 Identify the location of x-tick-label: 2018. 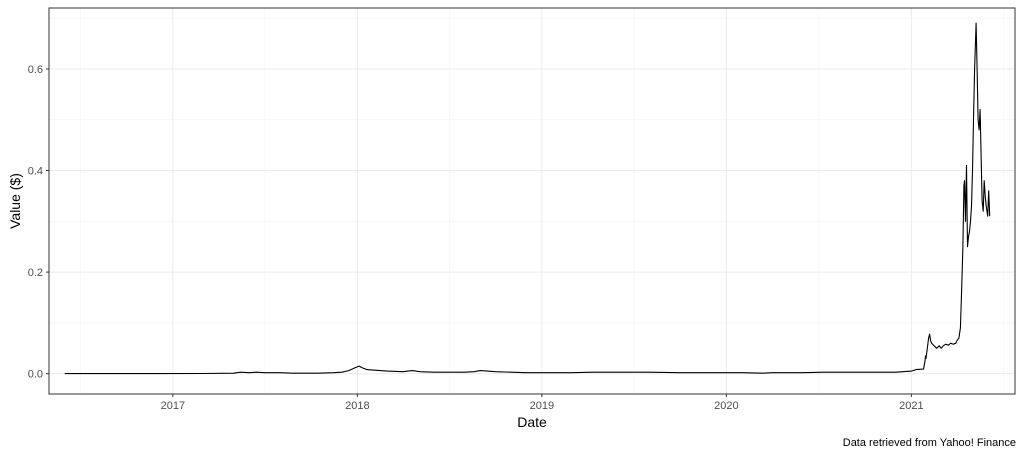
(357, 406).